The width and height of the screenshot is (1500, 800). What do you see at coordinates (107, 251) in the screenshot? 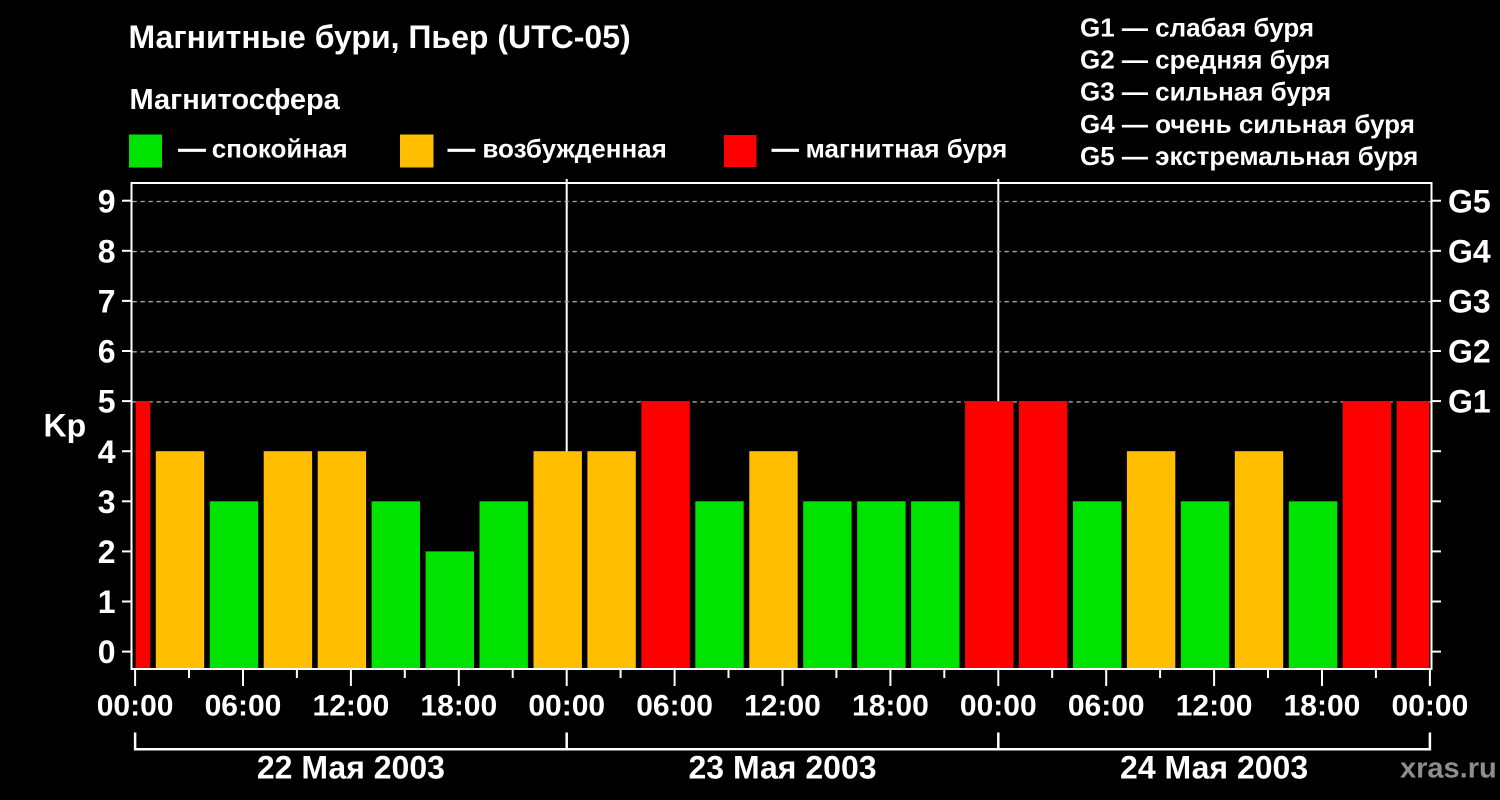
I see `svg-text: 8` at bounding box center [107, 251].